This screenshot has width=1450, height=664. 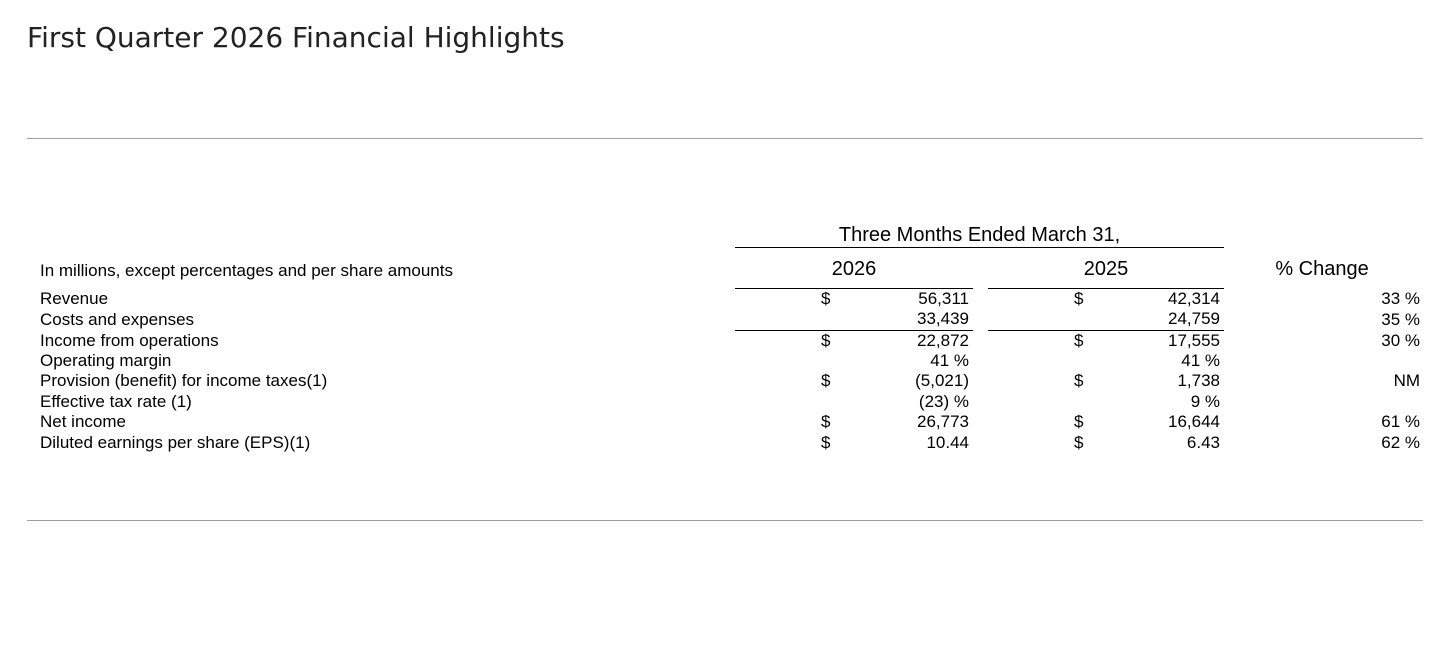 What do you see at coordinates (1106, 320) in the screenshot?
I see `cell-2025: 24,759` at bounding box center [1106, 320].